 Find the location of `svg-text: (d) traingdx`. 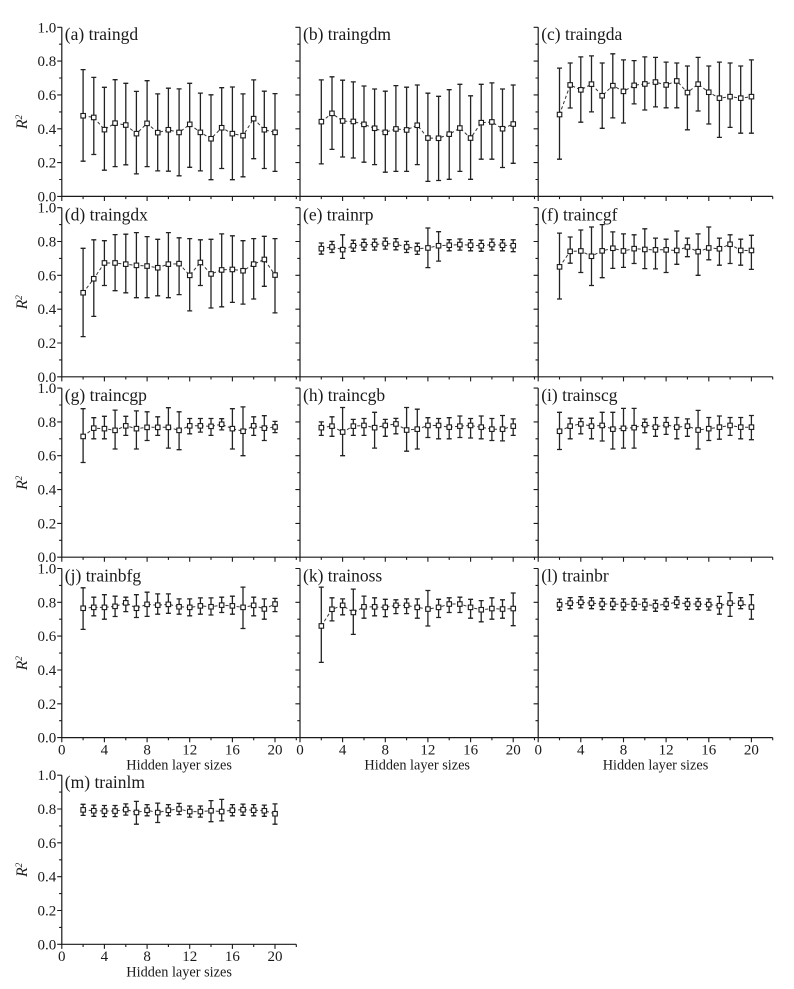

svg-text: (d) traingdx is located at coordinates (106, 215).